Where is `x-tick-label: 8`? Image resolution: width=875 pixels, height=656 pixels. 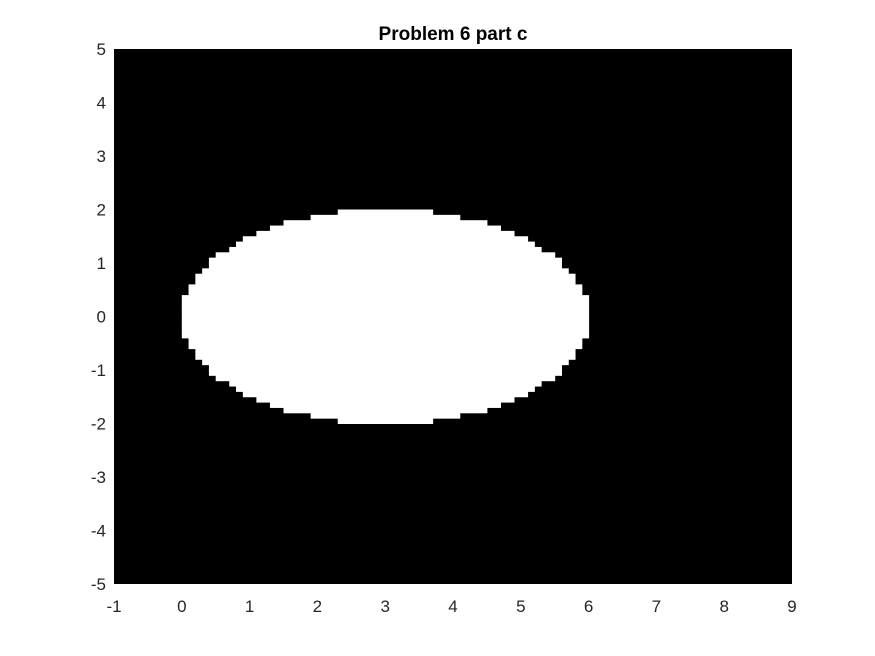
x-tick-label: 8 is located at coordinates (723, 606).